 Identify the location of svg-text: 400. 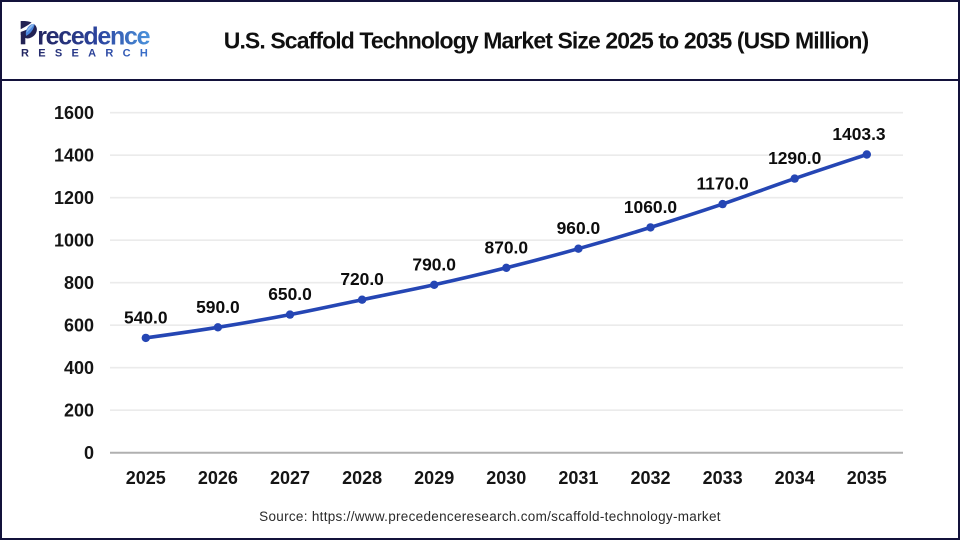
(79, 368).